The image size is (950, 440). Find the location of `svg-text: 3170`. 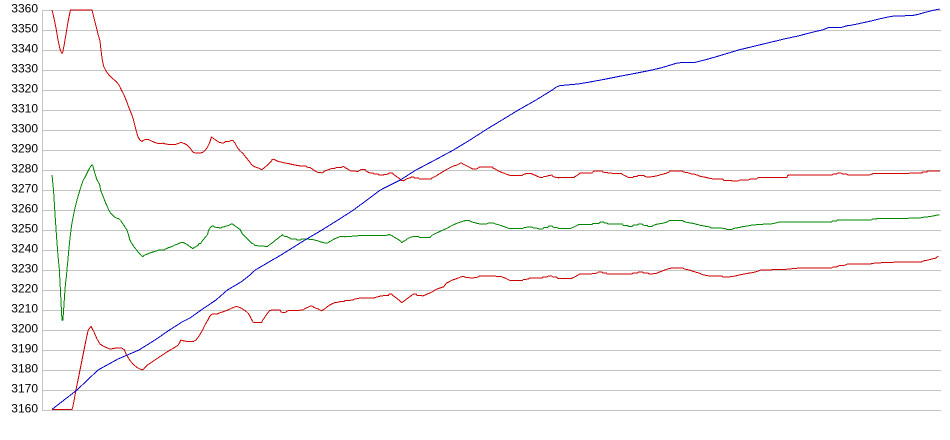

svg-text: 3170 is located at coordinates (24, 389).